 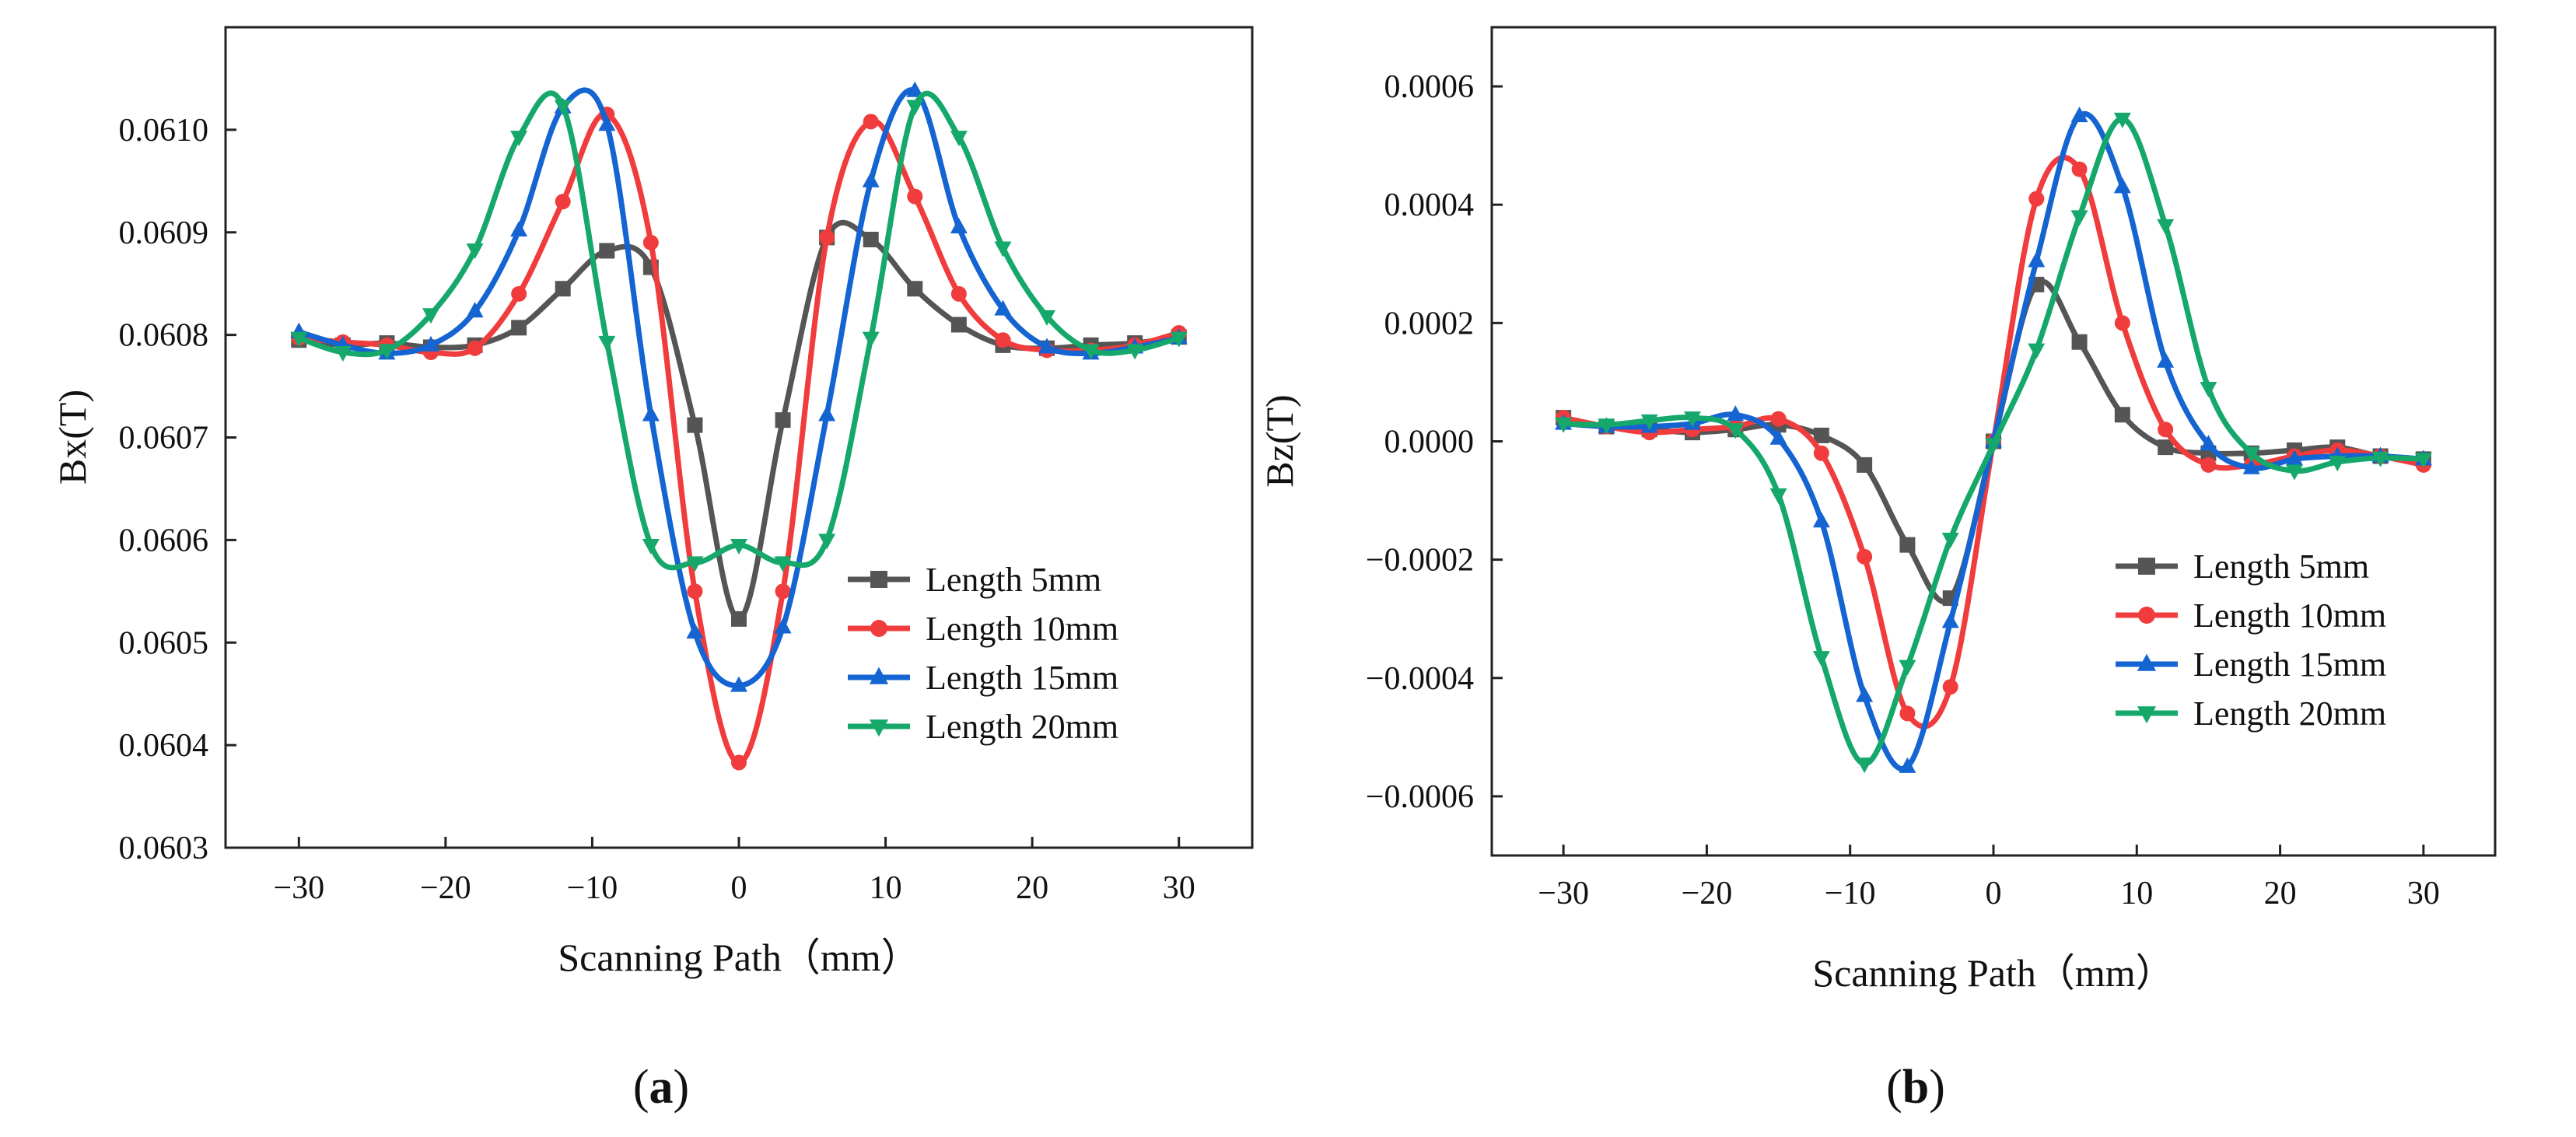 I want to click on x-tick-label: −10, so click(x=592, y=888).